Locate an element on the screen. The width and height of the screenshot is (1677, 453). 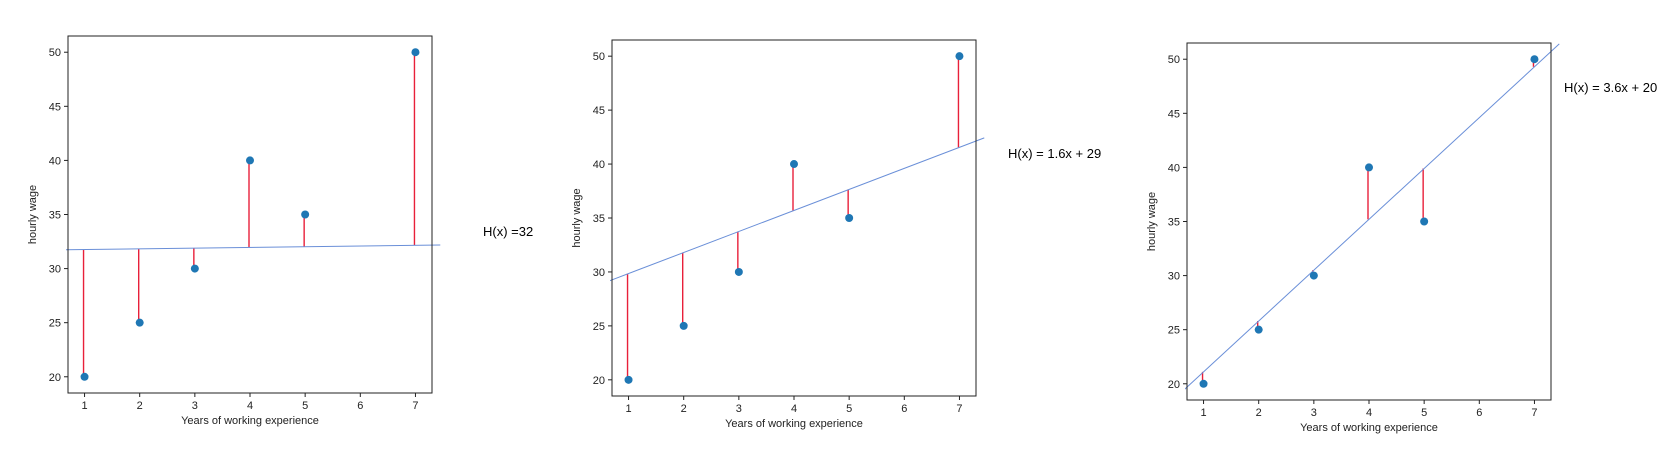
chart-1-equation-label: H(x) =32 is located at coordinates (508, 231).